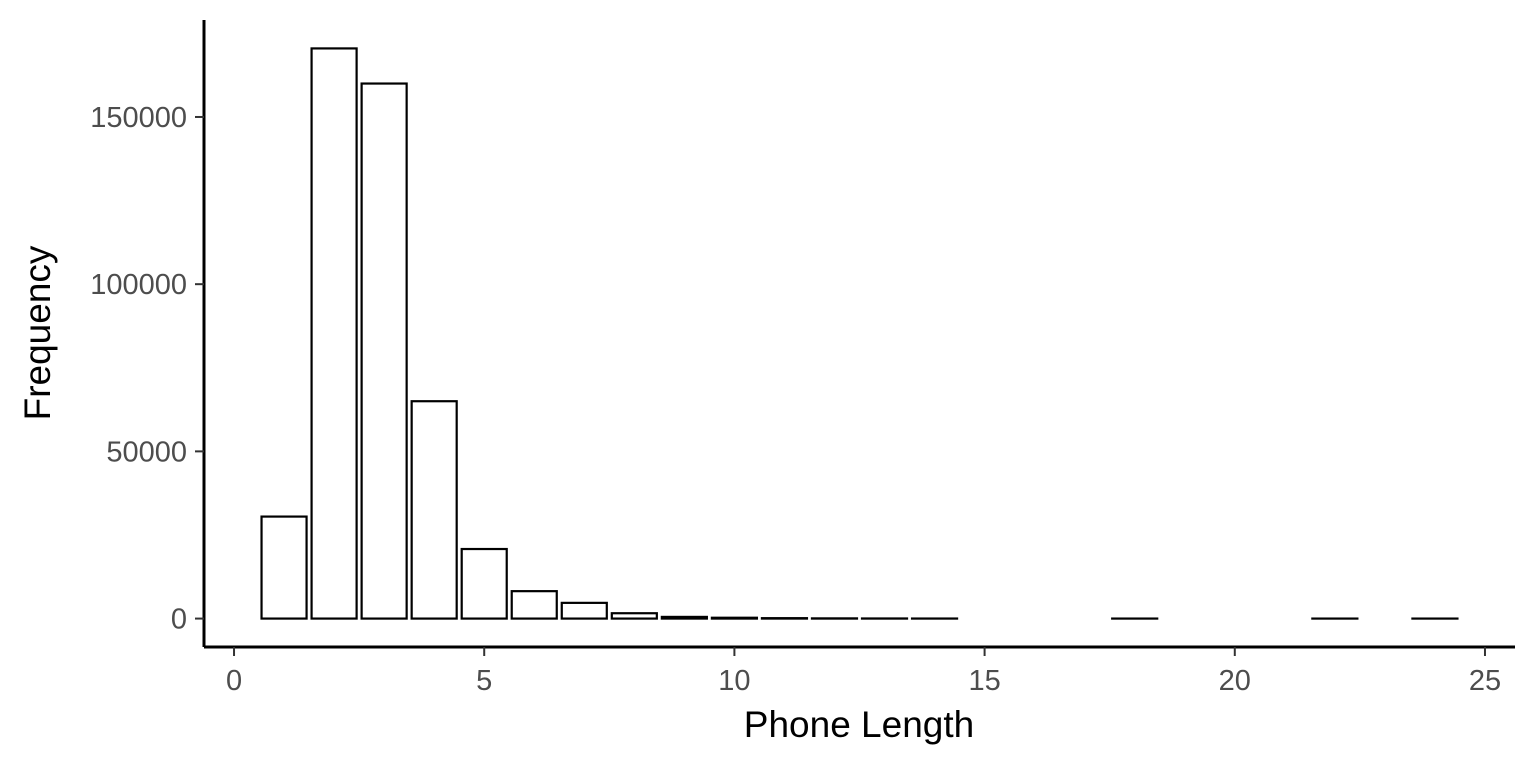 The height and width of the screenshot is (768, 1536). I want to click on y-tick-label: 100000, so click(138, 285).